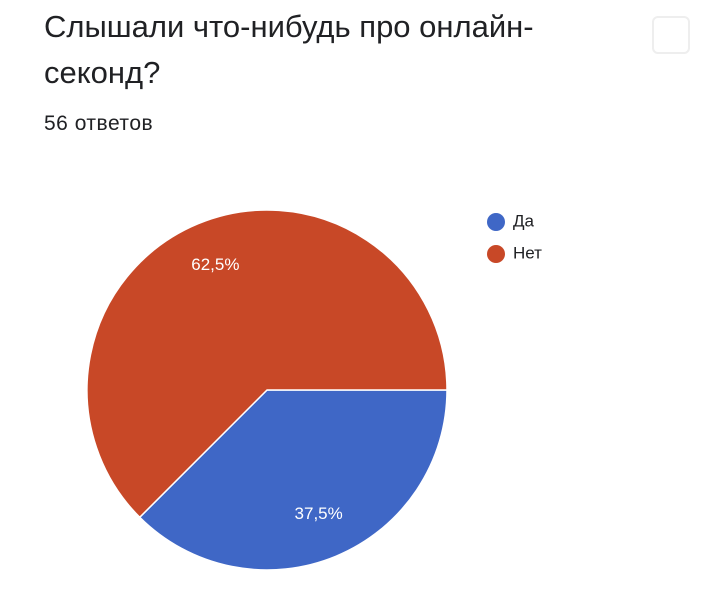  Describe the element at coordinates (293, 480) in the screenshot. I see `pie-slice` at that location.